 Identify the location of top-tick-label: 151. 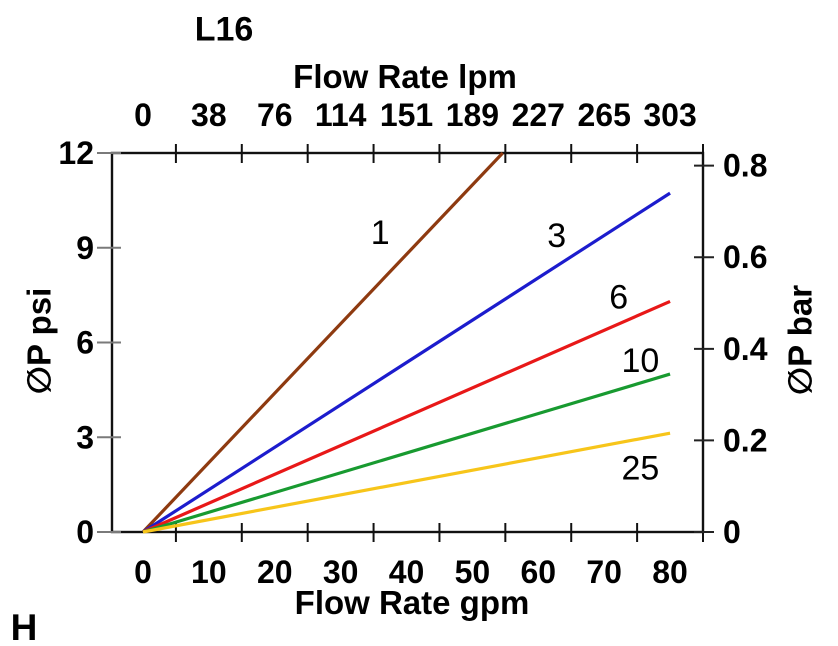
(406, 115).